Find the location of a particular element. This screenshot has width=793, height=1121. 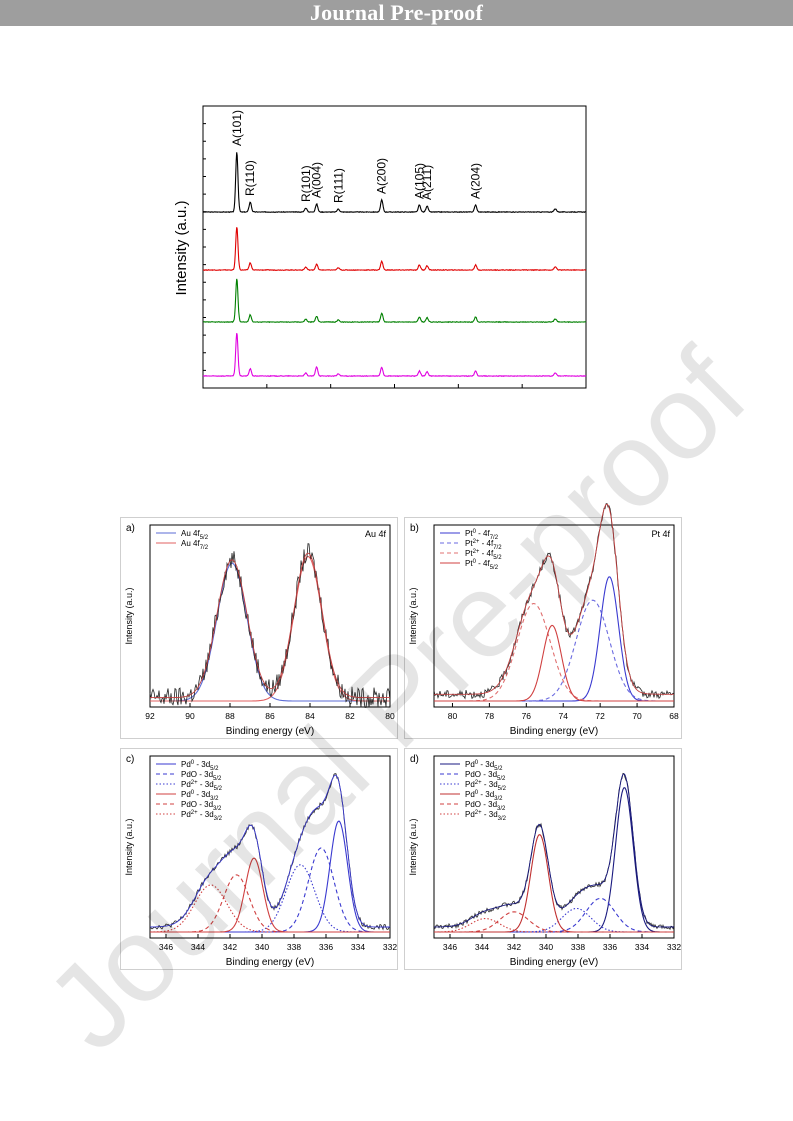

panel-label: a) is located at coordinates (130, 528).